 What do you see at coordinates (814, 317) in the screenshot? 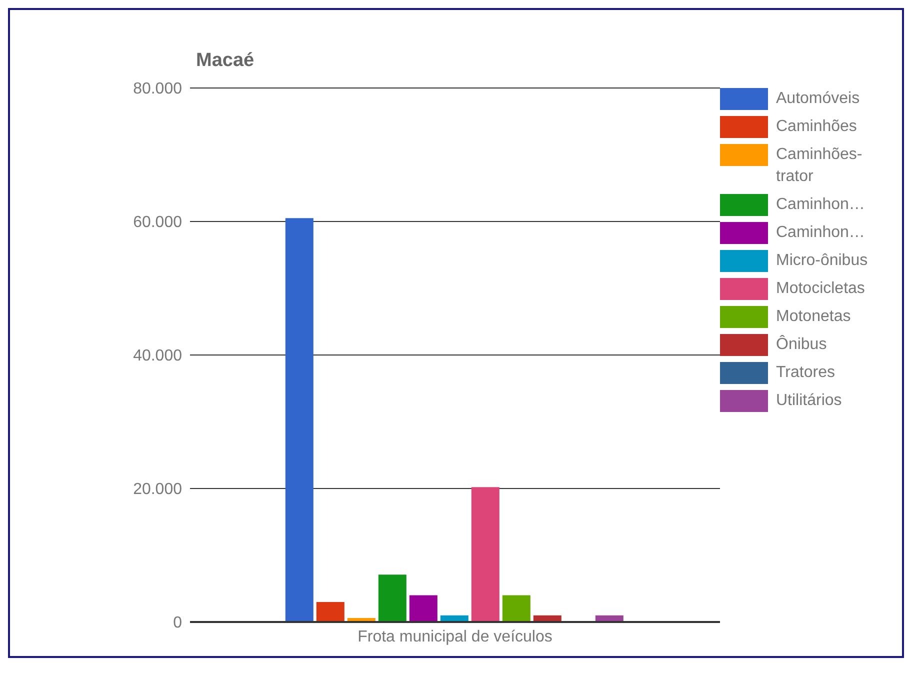
I see `legend-label: Motonetas` at bounding box center [814, 317].